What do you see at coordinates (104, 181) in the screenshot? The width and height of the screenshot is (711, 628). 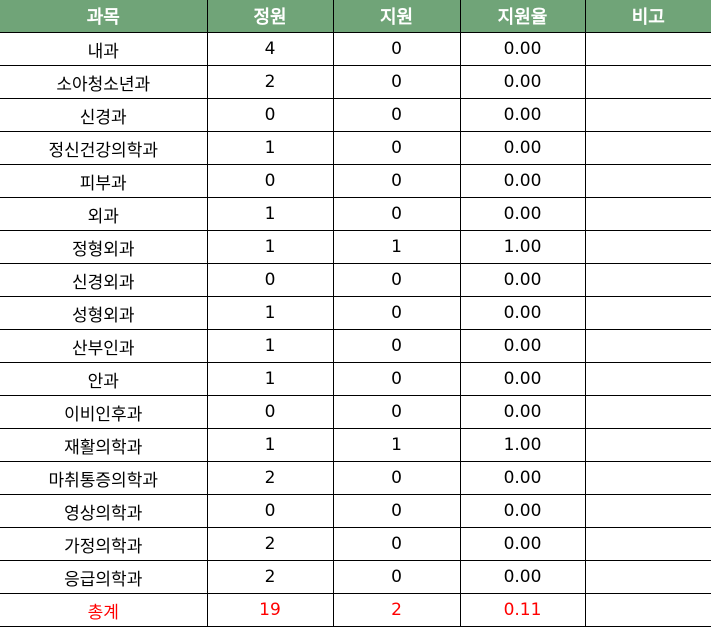 I see `cell-department: 피부과` at bounding box center [104, 181].